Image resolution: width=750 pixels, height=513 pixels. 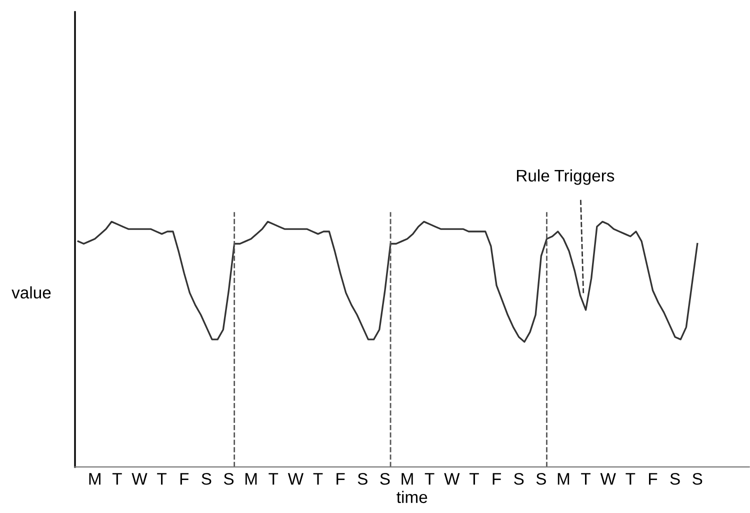 I want to click on y-axis-title: value, so click(x=31, y=292).